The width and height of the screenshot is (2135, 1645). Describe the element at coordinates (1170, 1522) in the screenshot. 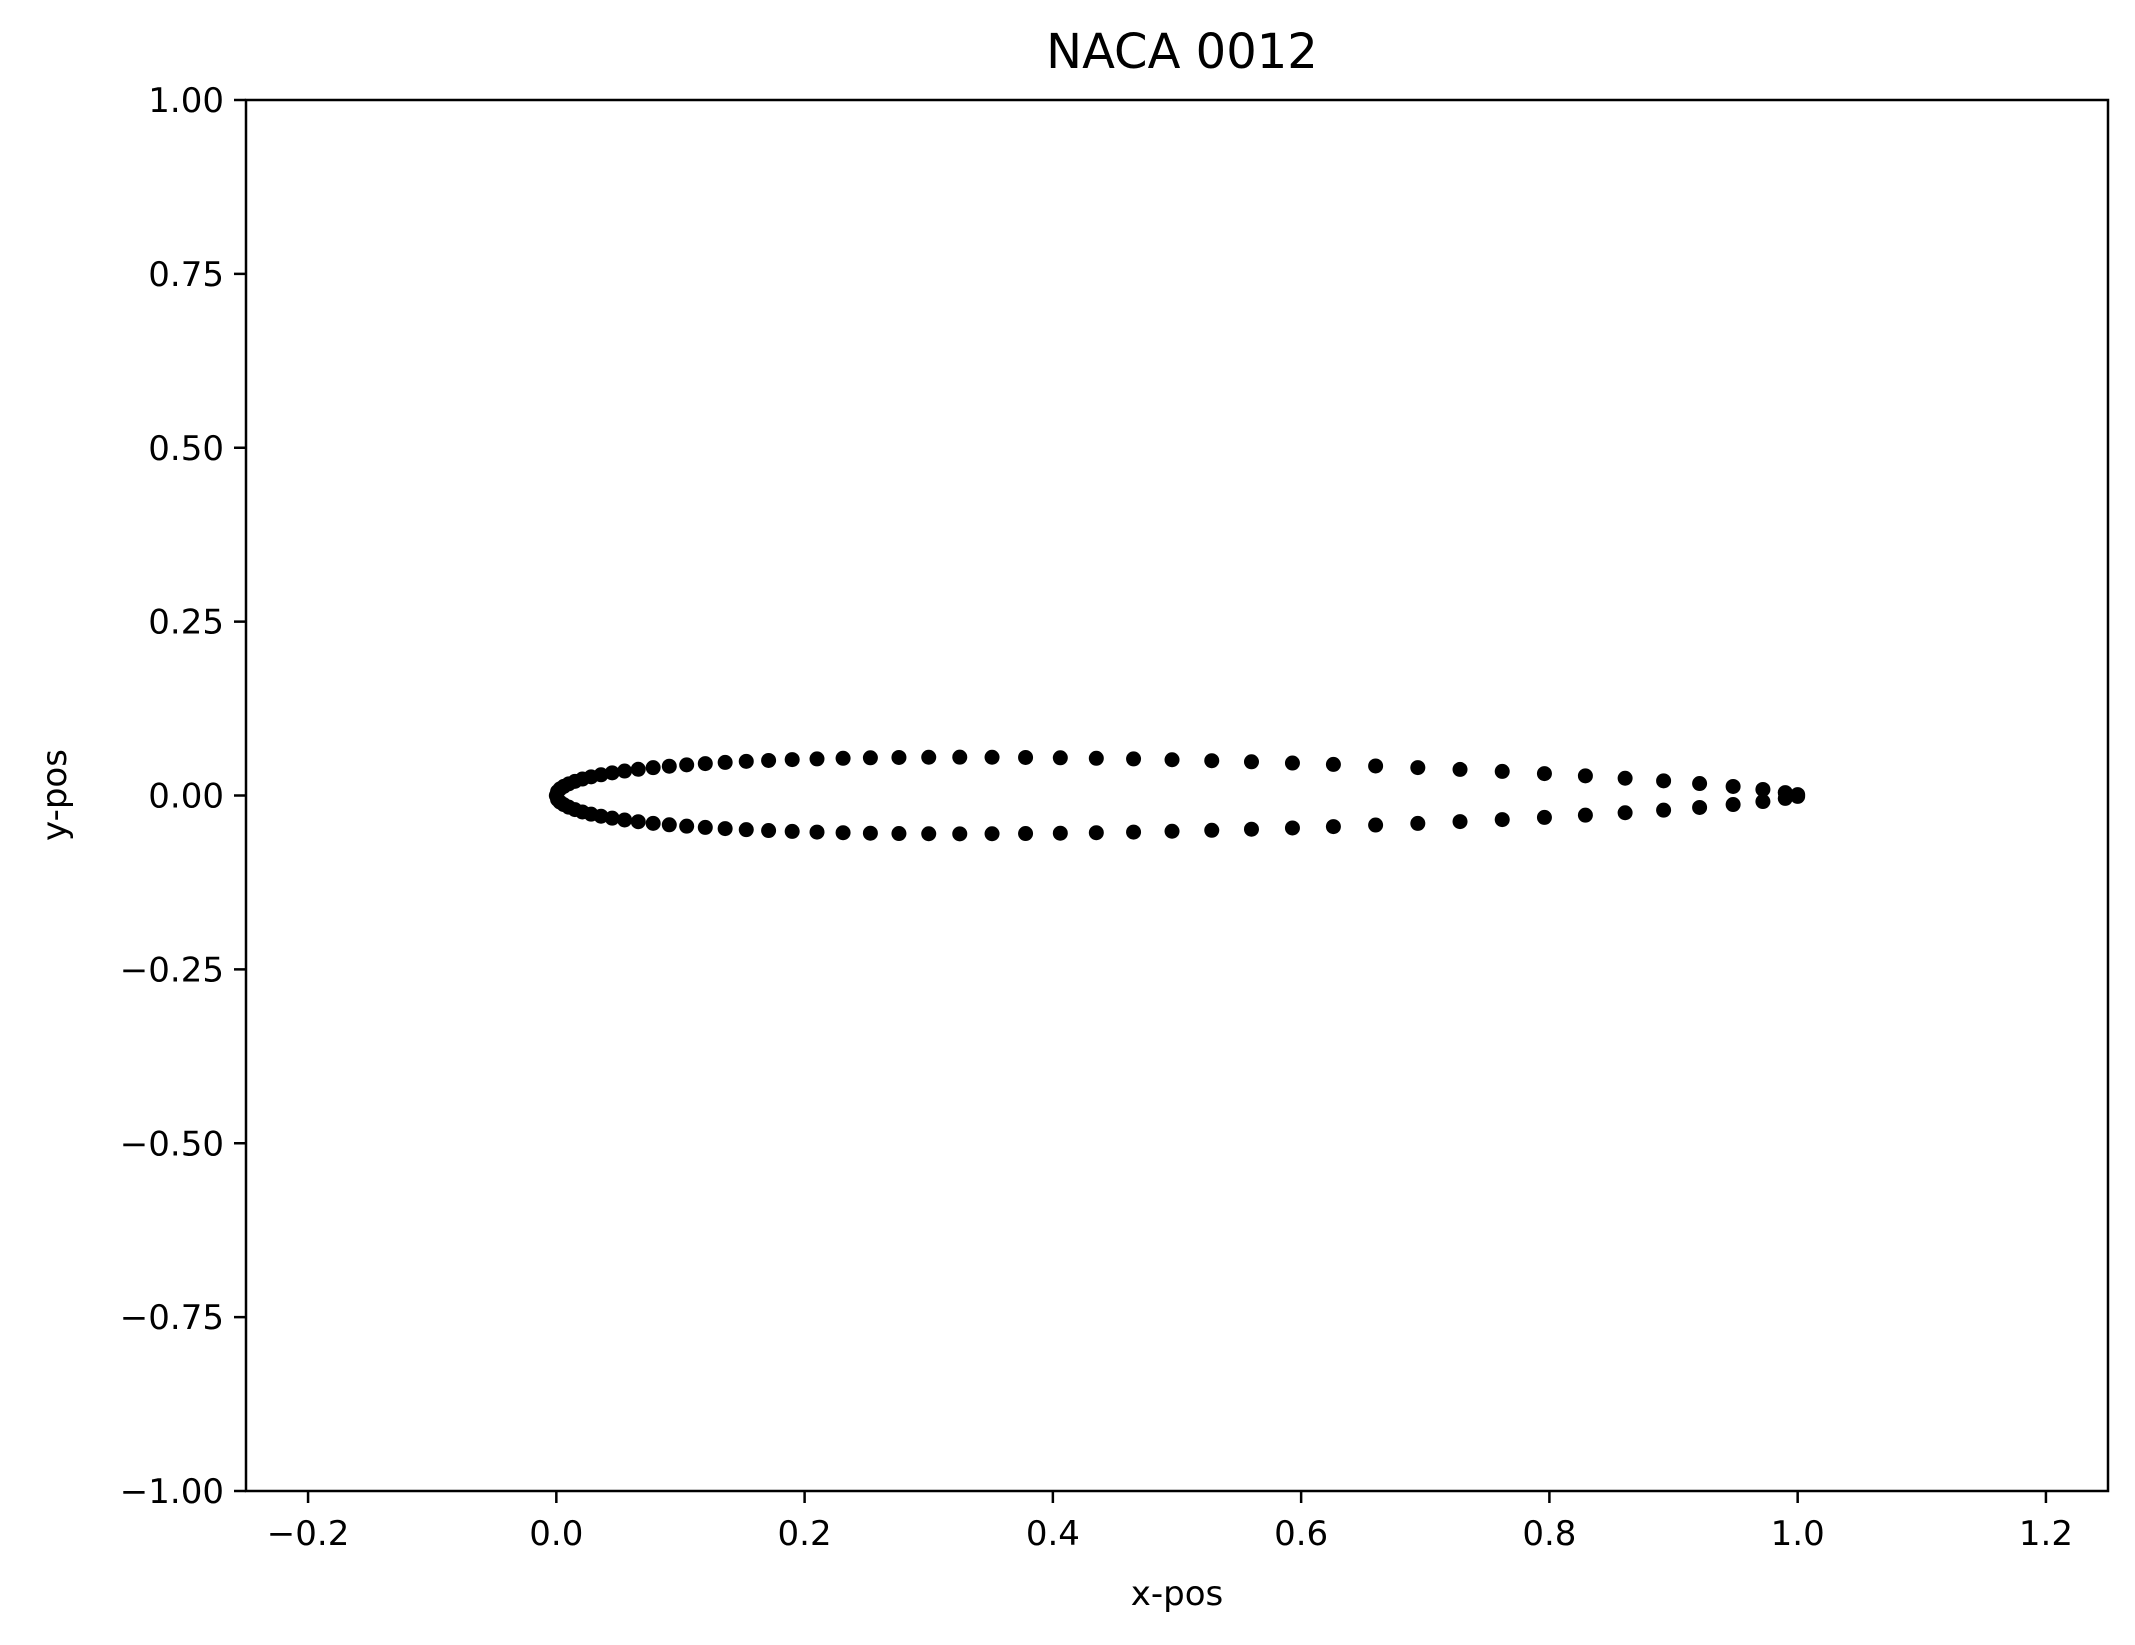

I see `x-axis-ticks: −0.2 0.0 0.2 0.4 0.6 0.8 1.0 1.2` at that location.